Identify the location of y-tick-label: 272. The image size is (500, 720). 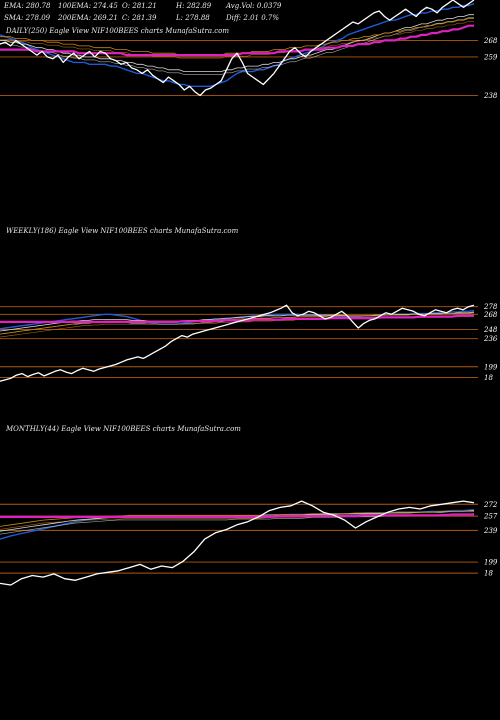
(490, 505).